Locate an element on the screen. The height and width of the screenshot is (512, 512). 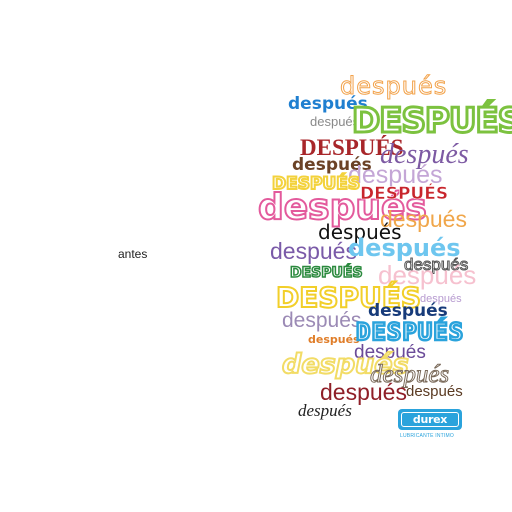
brand-tagline: LUBRICANTE INTIMO is located at coordinates (427, 436).